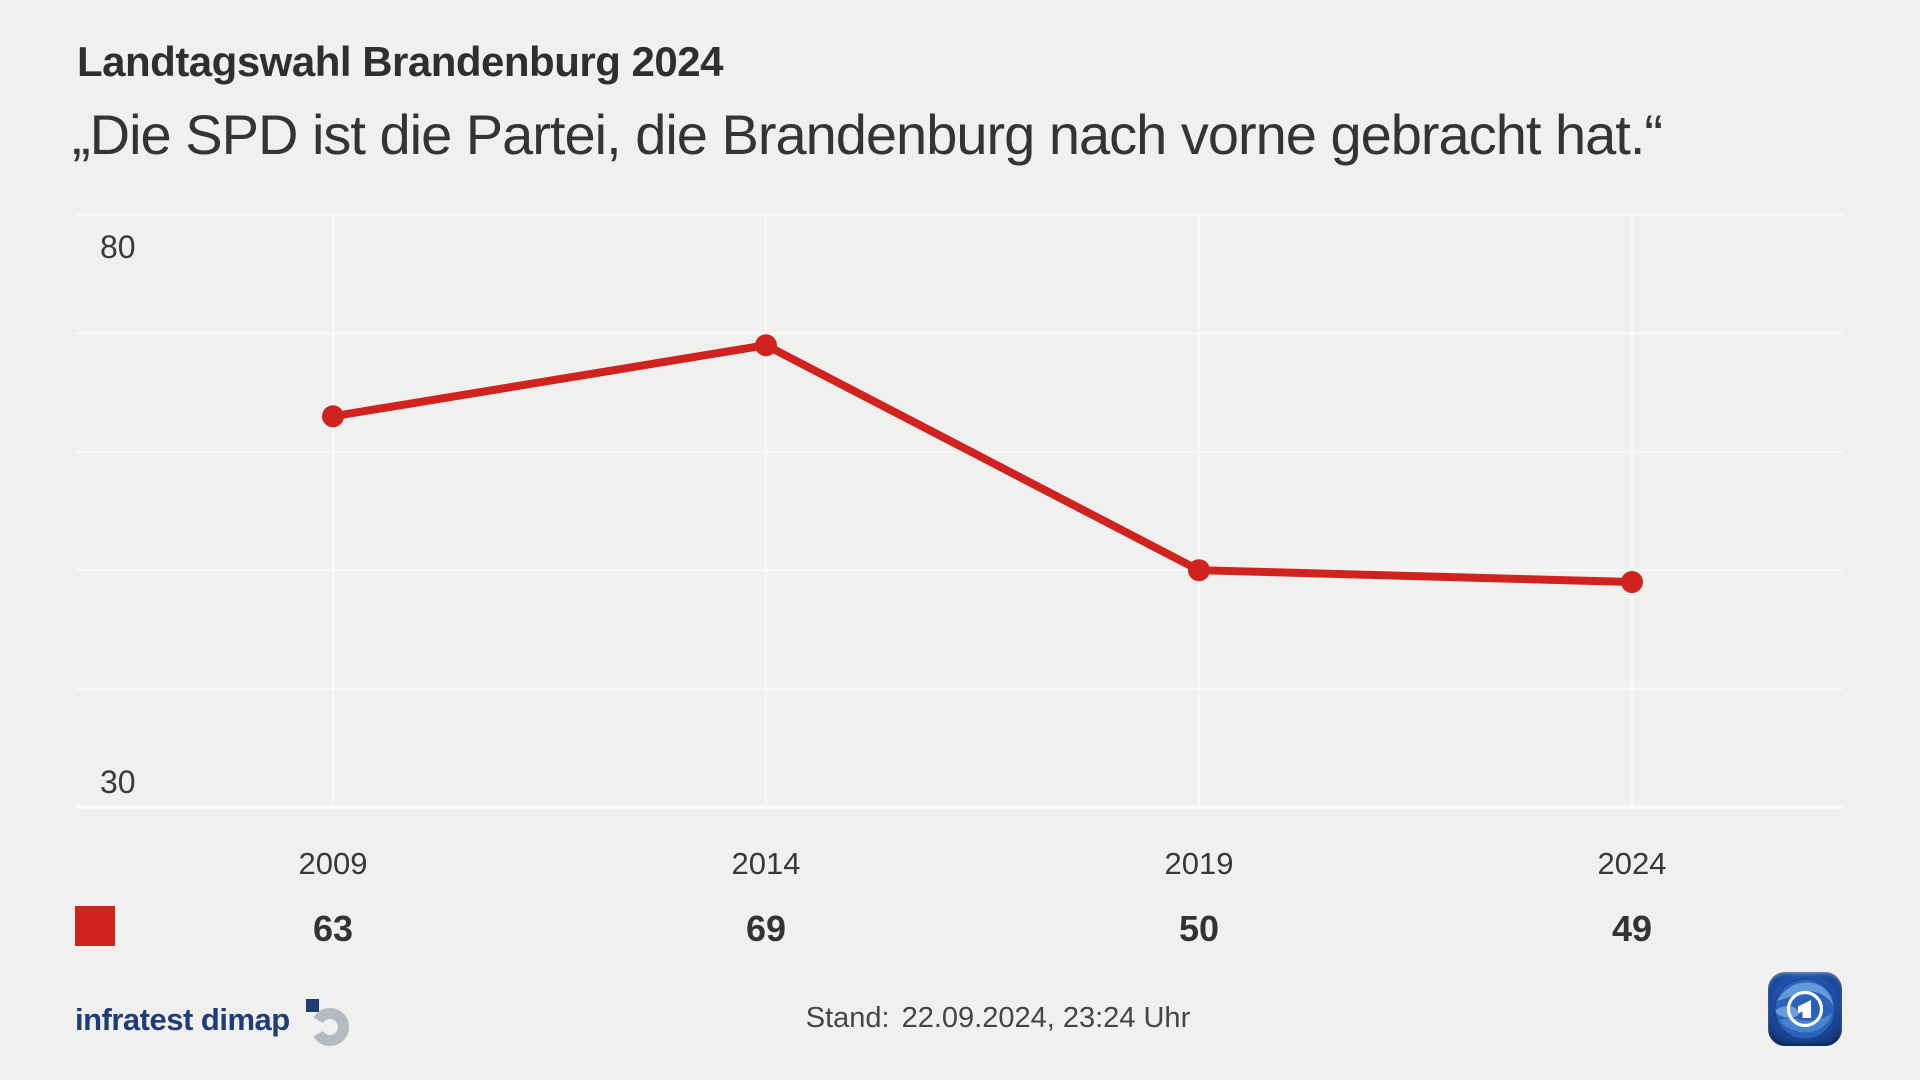 This screenshot has height=1080, width=1920. What do you see at coordinates (1046, 1018) in the screenshot?
I see `stand-value: 22.09.2024, 23:24 Uhr` at bounding box center [1046, 1018].